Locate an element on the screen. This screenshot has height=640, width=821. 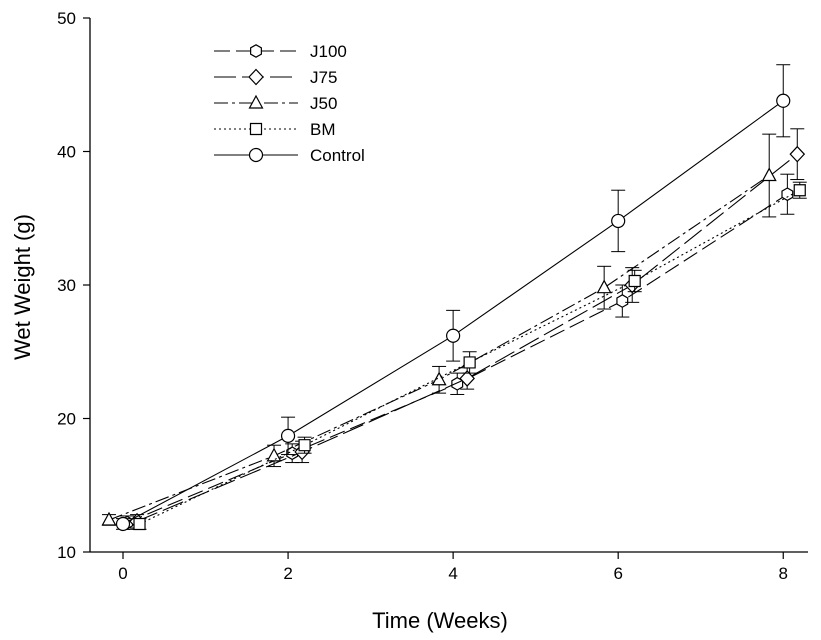
y-tick-label: 40 is located at coordinates (66, 152).